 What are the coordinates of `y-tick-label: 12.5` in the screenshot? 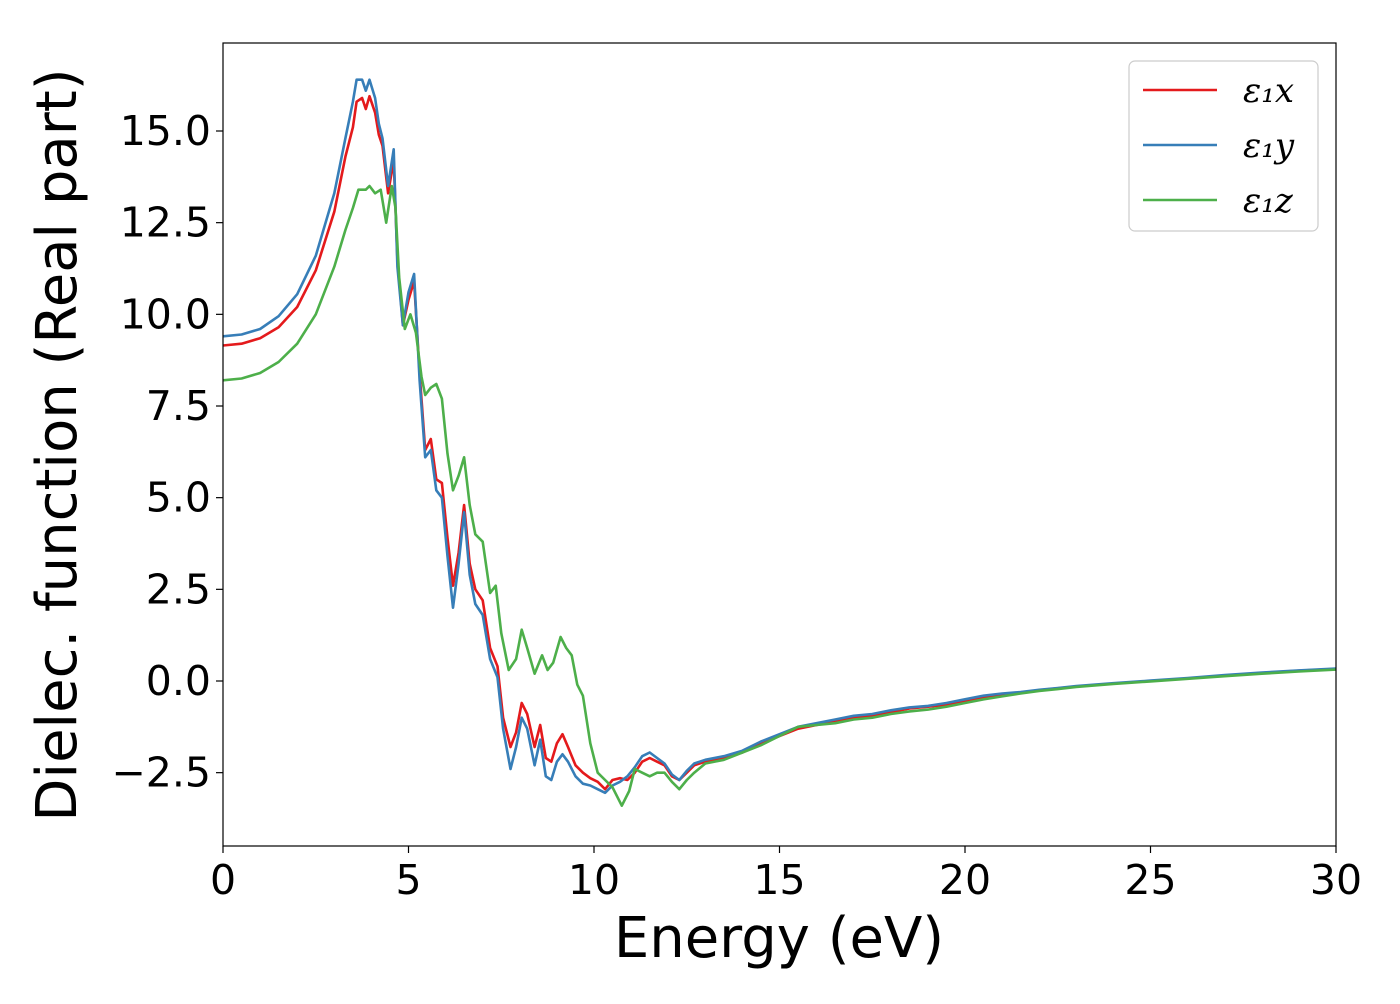 It's located at (165, 223).